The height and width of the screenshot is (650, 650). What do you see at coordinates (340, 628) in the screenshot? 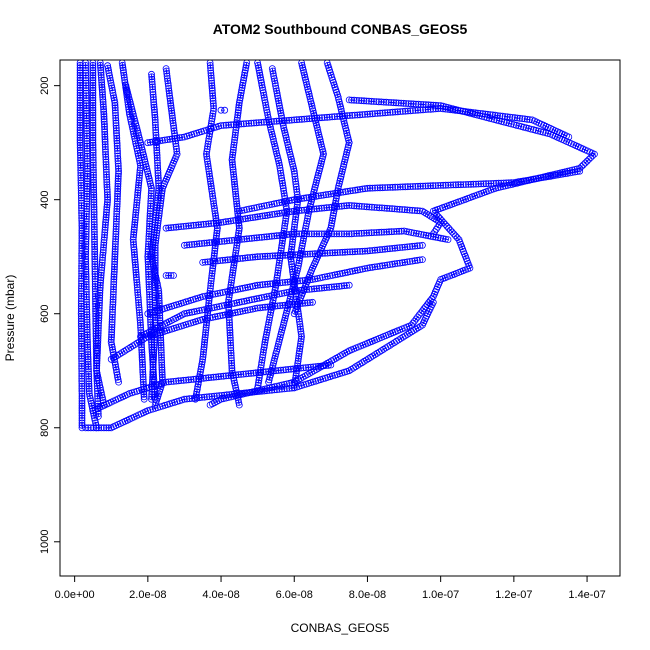
I see `x-axis-label: CONBAS_GEOS5` at bounding box center [340, 628].